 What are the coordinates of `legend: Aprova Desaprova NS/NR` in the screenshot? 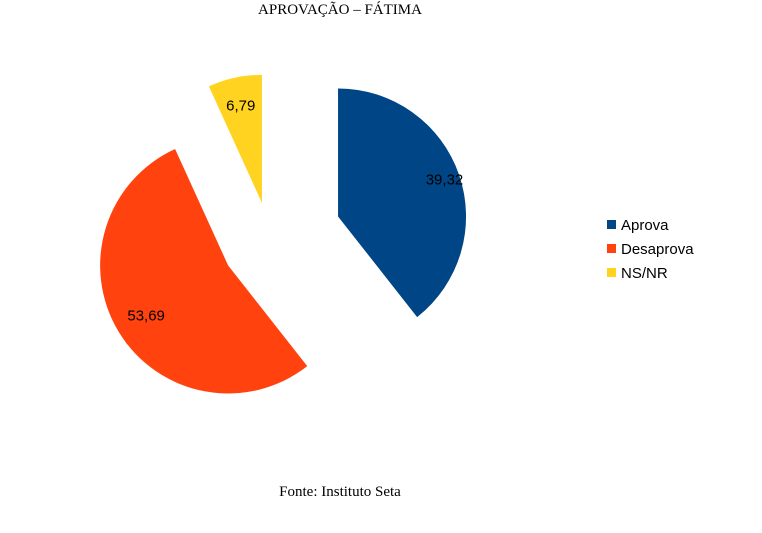 It's located at (650, 249).